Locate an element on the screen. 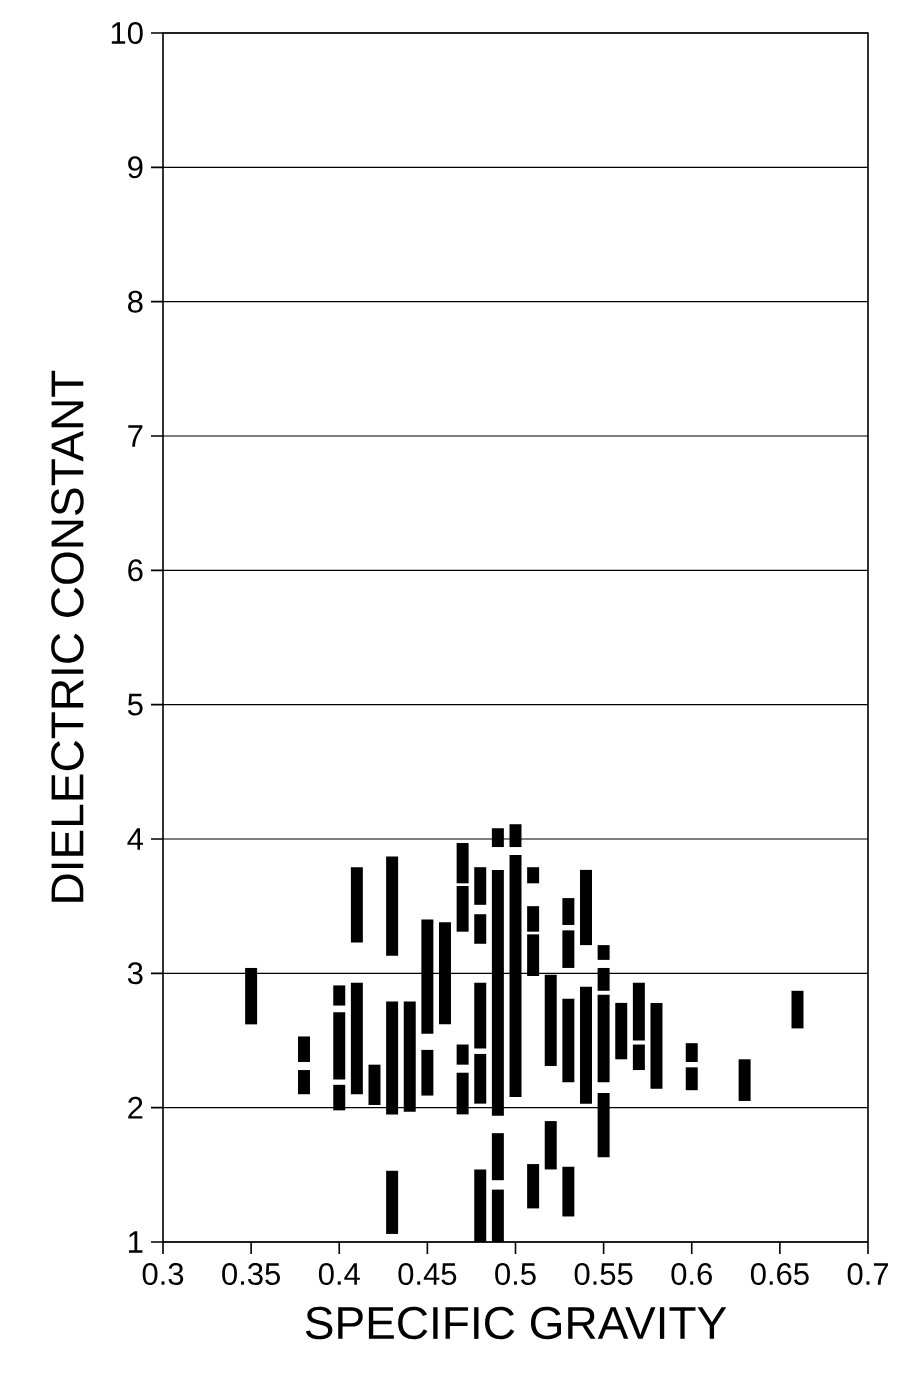  y-tick-label: 8 is located at coordinates (135, 301).